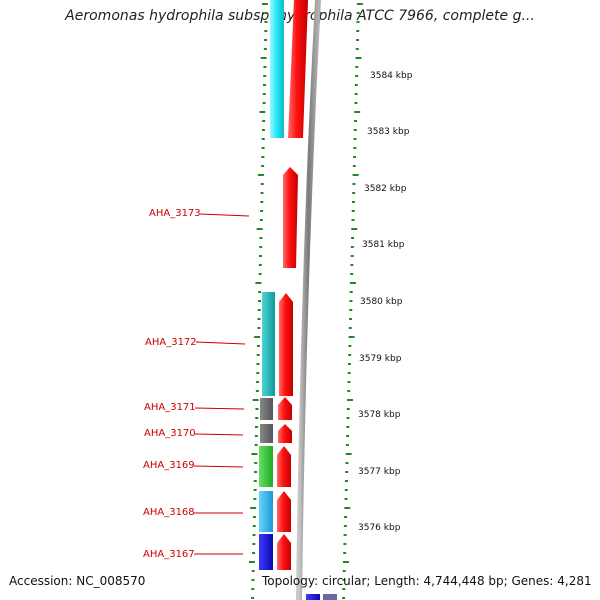 This screenshot has width=600, height=600. I want to click on gene-label-group-aha-3171: AHA_3171, so click(194, 407).